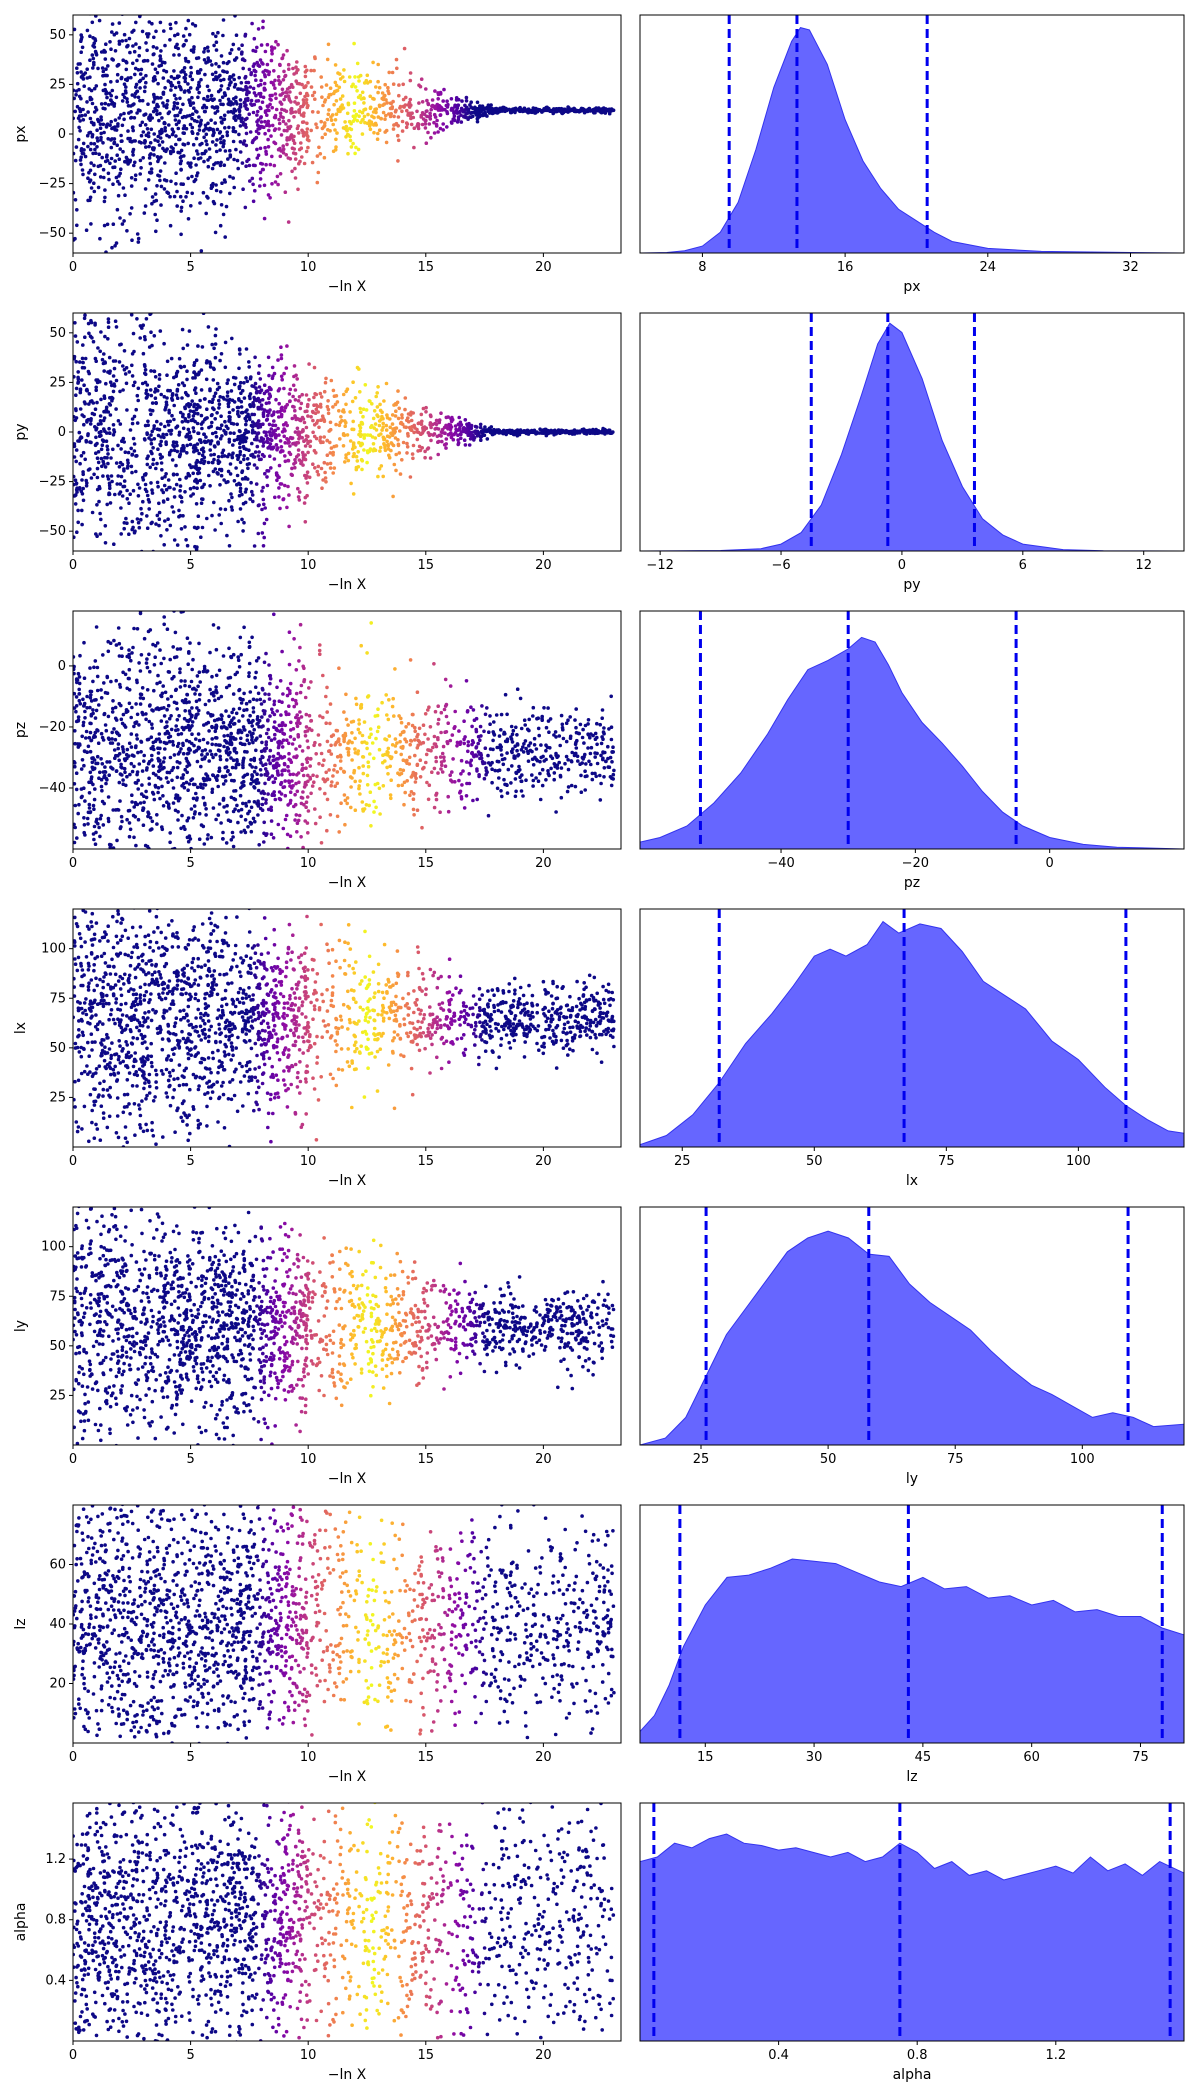  I want to click on y-tick-label: 0.4, so click(55, 1980).